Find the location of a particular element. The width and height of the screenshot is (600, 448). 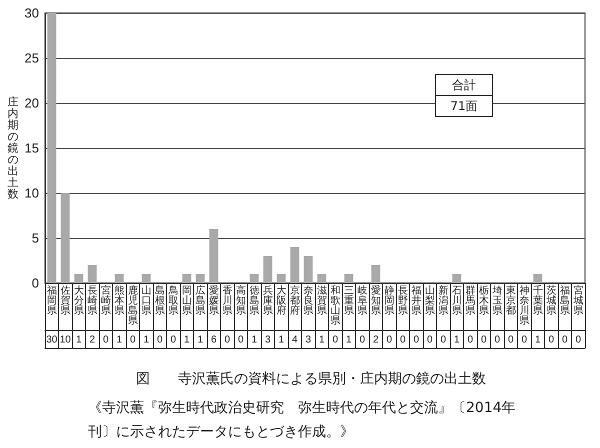

x-tick-label: 福井県 is located at coordinates (416, 300).